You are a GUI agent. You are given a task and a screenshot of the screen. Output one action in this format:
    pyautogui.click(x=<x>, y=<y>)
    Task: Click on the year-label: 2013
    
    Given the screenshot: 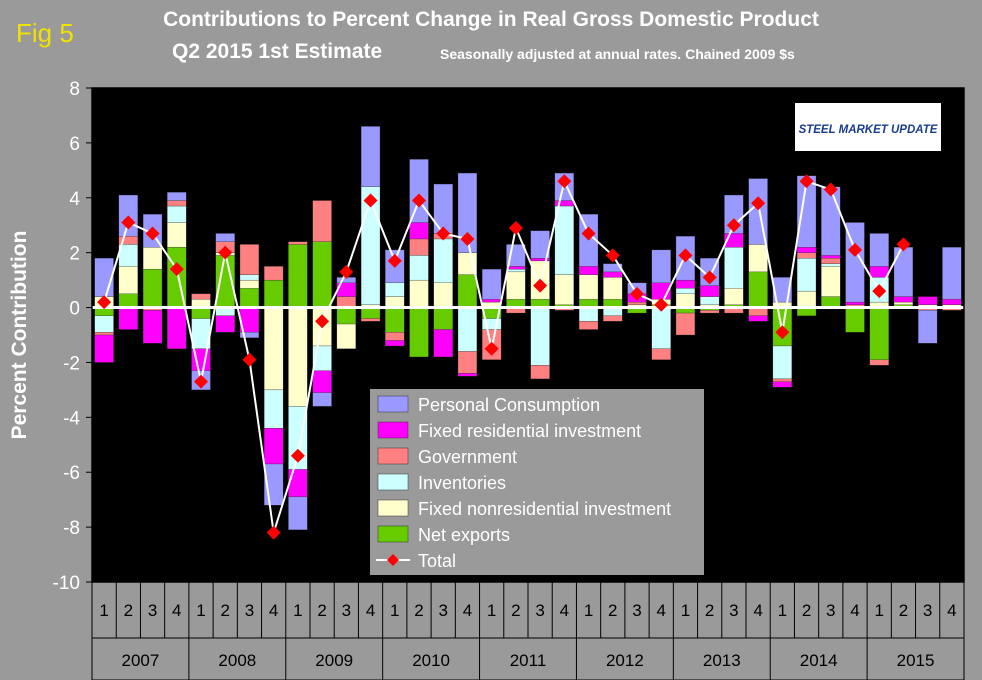 What is the action you would take?
    pyautogui.click(x=722, y=660)
    